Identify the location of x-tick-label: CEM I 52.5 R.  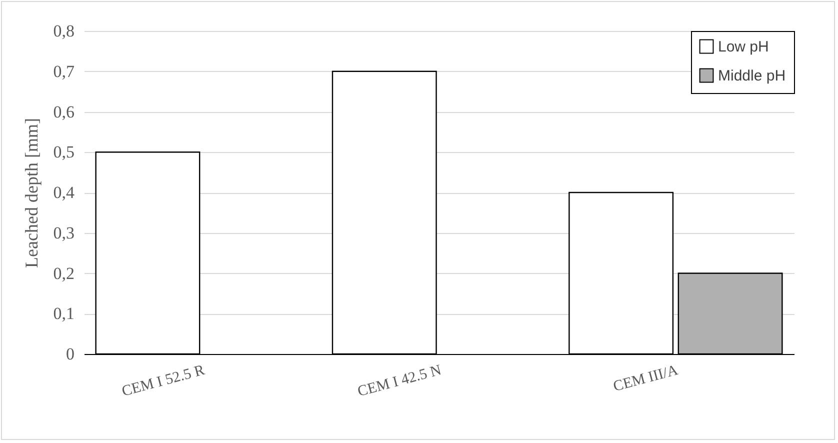
(163, 381).